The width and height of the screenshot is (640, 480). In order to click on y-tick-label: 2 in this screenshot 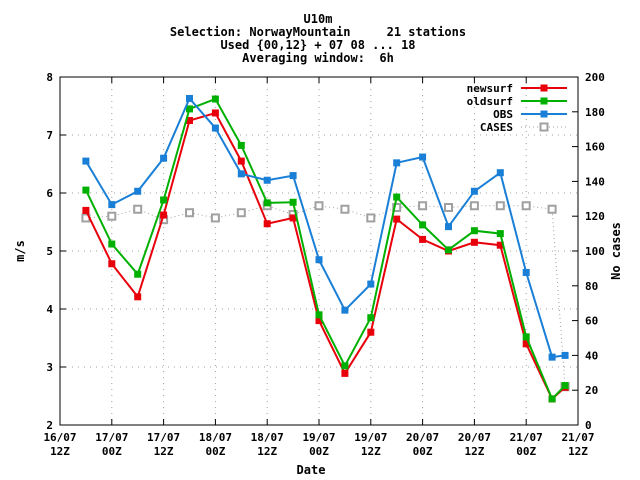, I will do `click(49, 425)`.